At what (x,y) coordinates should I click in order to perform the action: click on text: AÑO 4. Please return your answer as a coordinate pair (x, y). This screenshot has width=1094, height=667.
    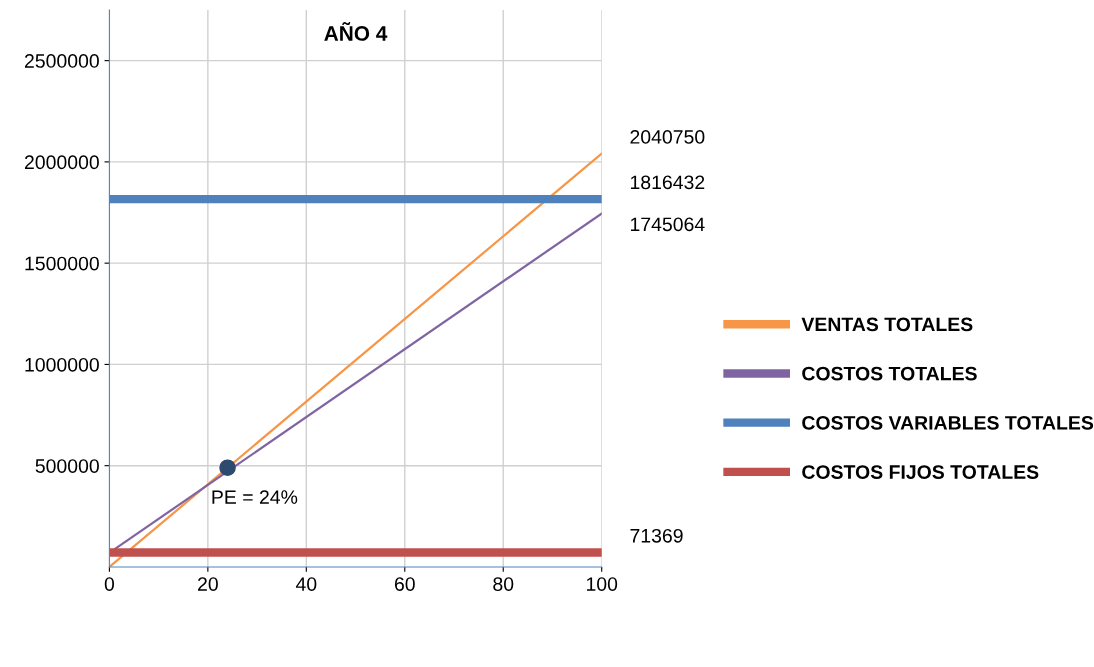
    Looking at the image, I should click on (356, 31).